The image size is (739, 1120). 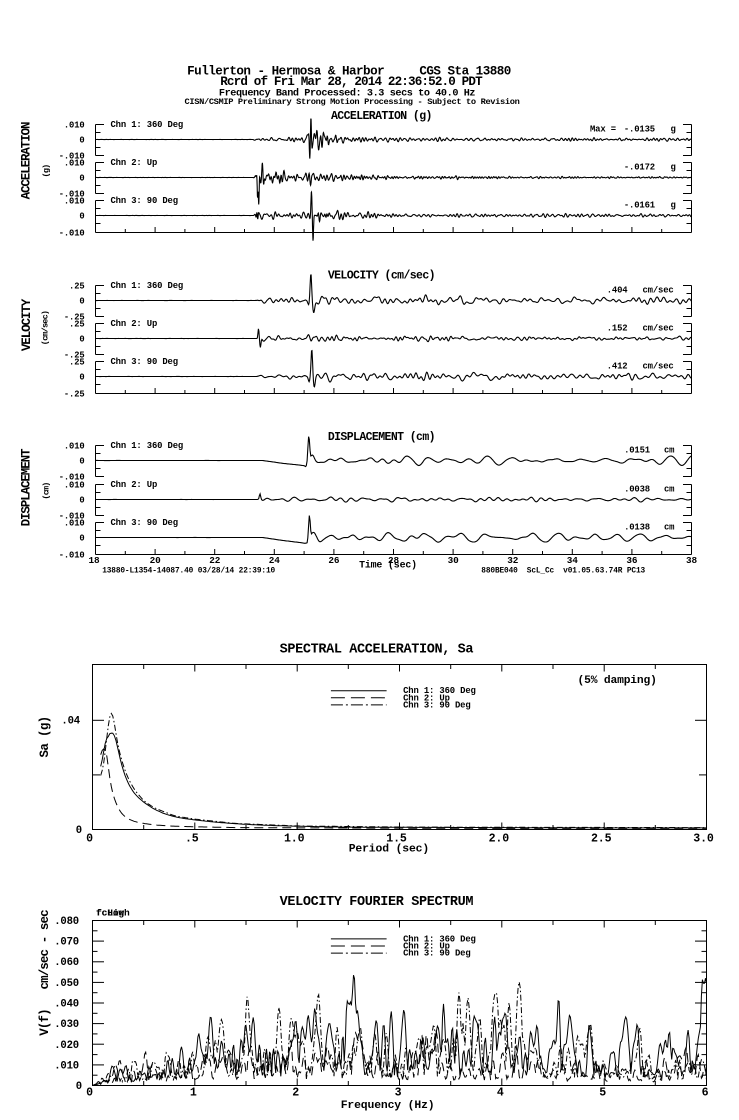 I want to click on svg-text: ACCELERATION (g), so click(x=381, y=116).